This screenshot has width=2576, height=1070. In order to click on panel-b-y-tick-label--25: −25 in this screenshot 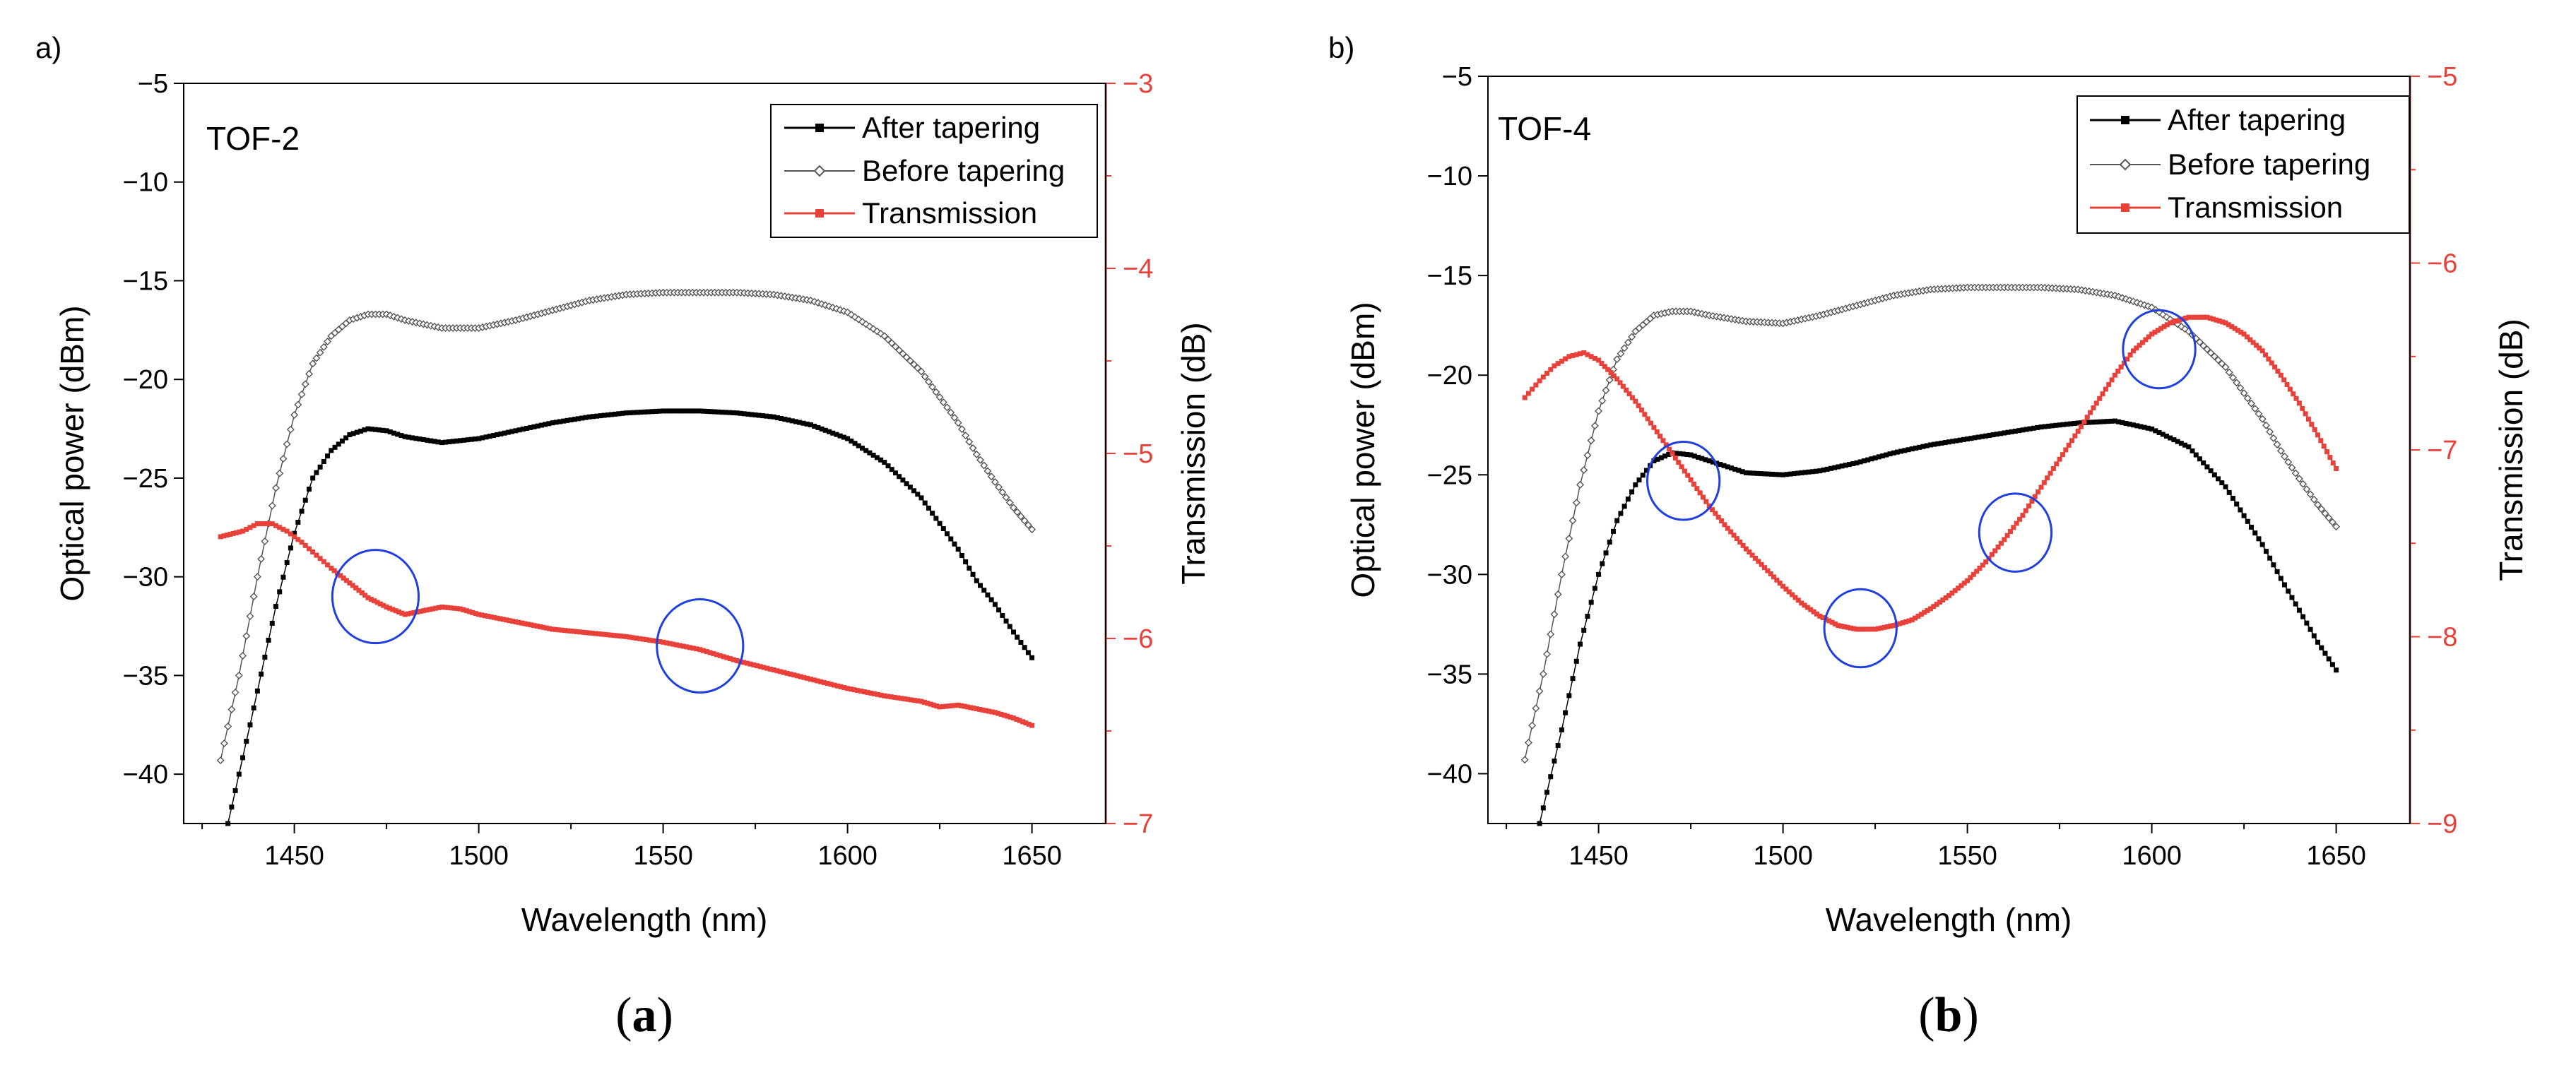, I will do `click(1449, 475)`.